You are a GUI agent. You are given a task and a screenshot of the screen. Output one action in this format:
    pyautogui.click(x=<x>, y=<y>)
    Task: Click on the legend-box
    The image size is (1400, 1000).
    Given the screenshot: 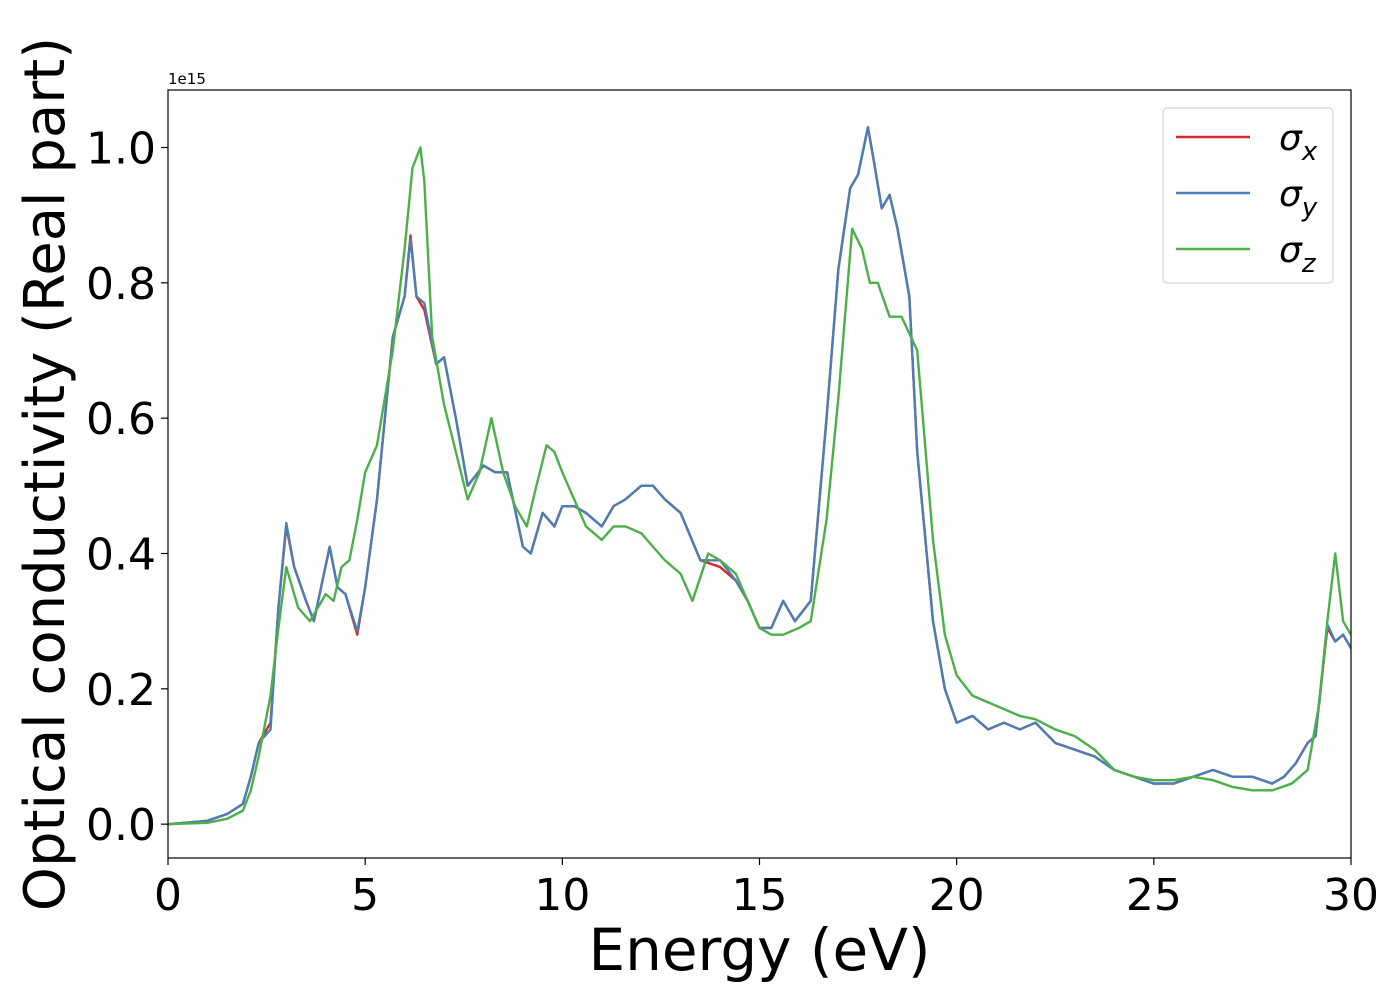 What is the action you would take?
    pyautogui.click(x=1248, y=195)
    